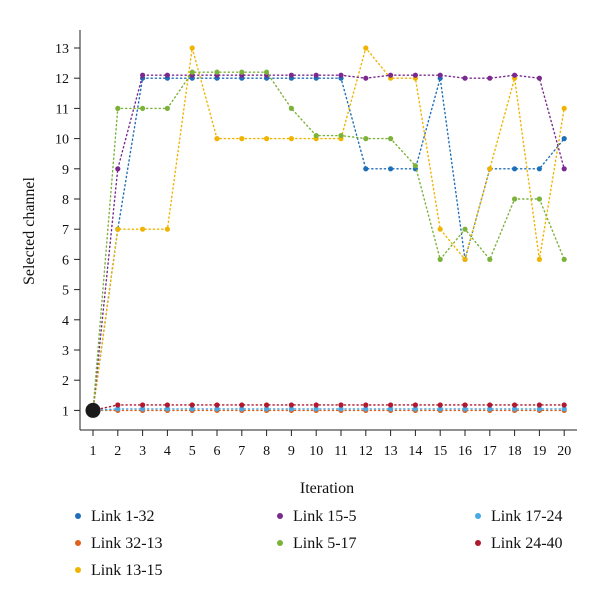  What do you see at coordinates (192, 451) in the screenshot?
I see `x-tick-label: 5` at bounding box center [192, 451].